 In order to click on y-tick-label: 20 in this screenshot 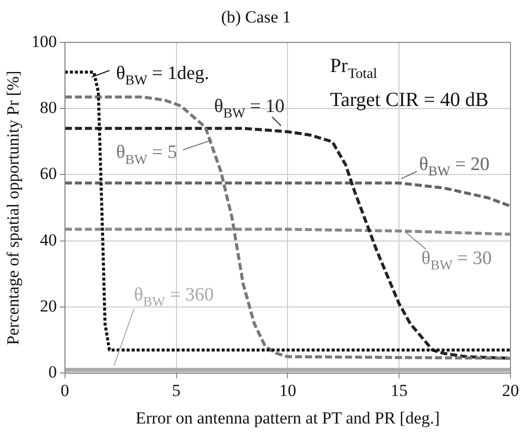, I will do `click(48, 306)`.